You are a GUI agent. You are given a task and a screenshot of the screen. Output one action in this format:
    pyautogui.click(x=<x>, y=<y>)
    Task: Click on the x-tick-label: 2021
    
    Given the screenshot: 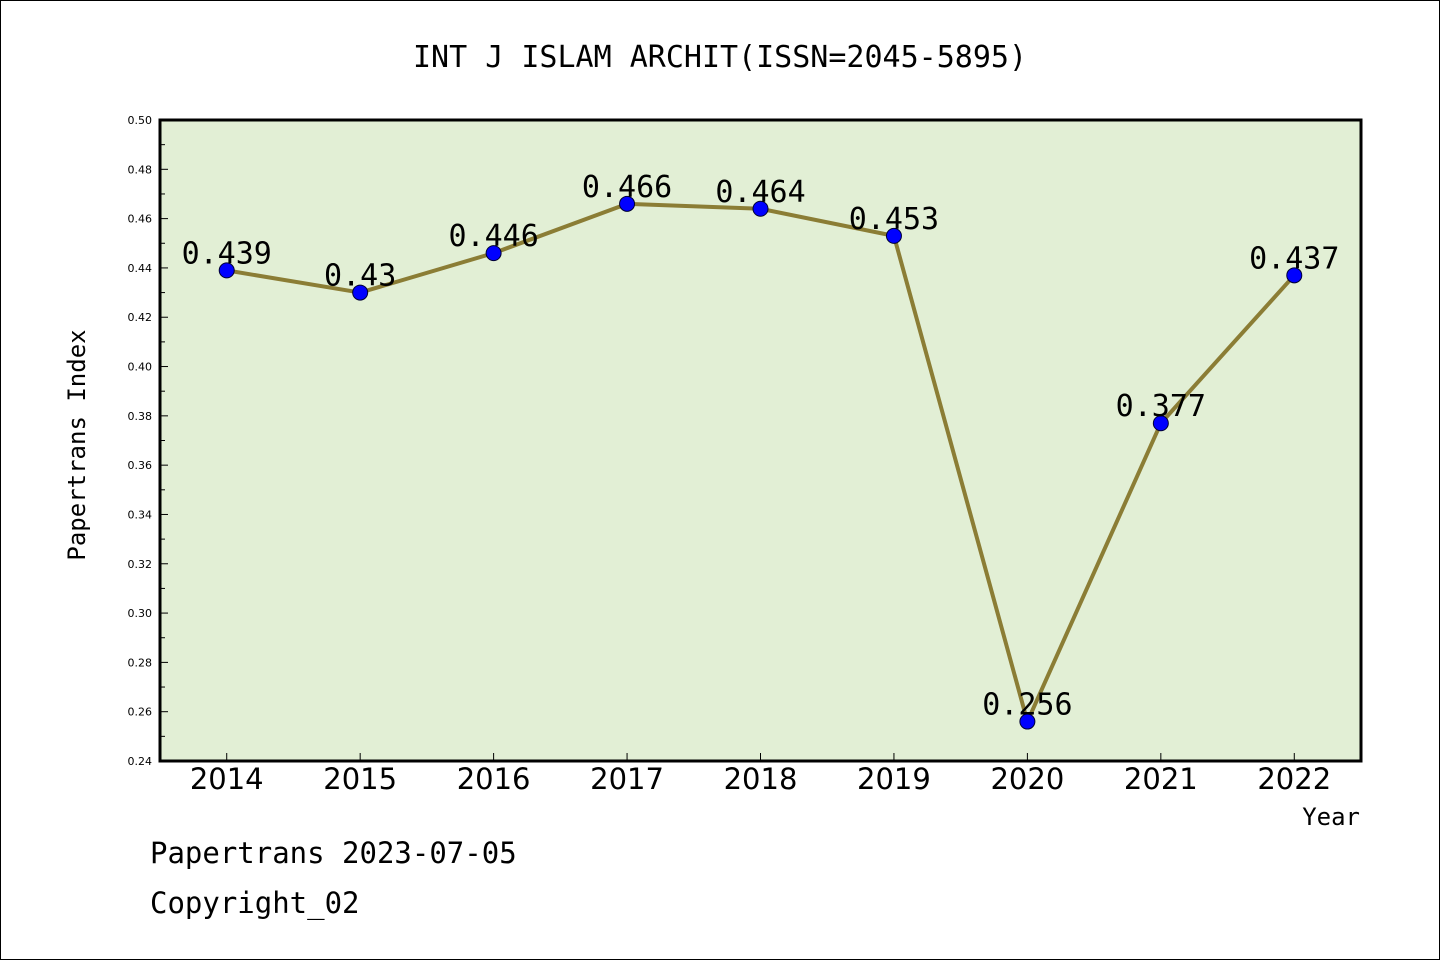 What is the action you would take?
    pyautogui.click(x=1161, y=779)
    